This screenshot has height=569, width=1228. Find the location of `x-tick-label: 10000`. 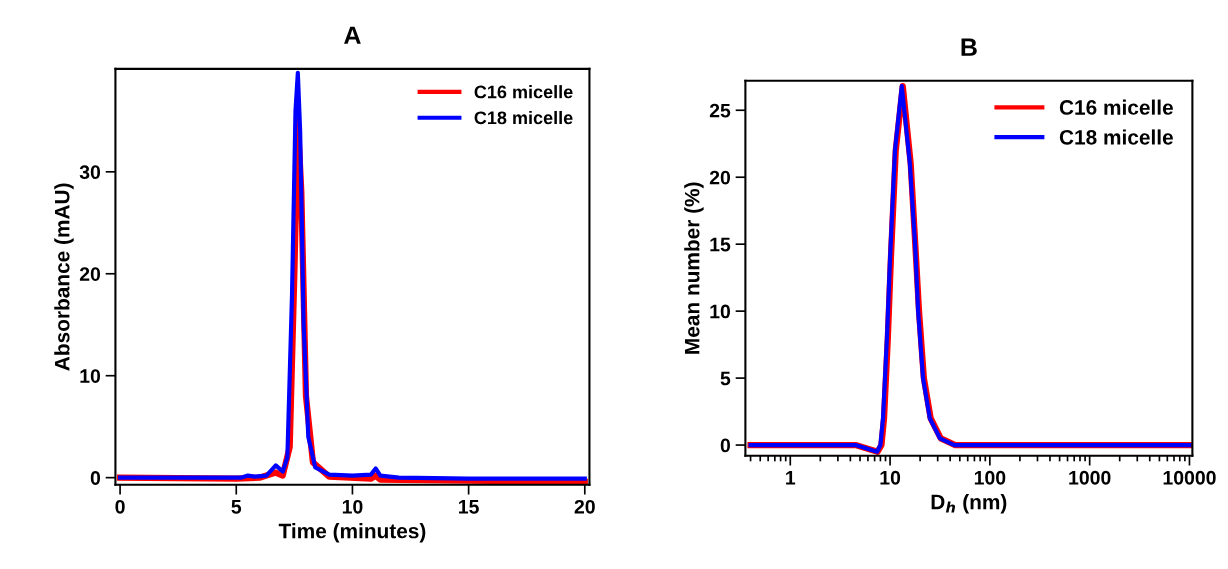

x-tick-label: 10000 is located at coordinates (1189, 477).